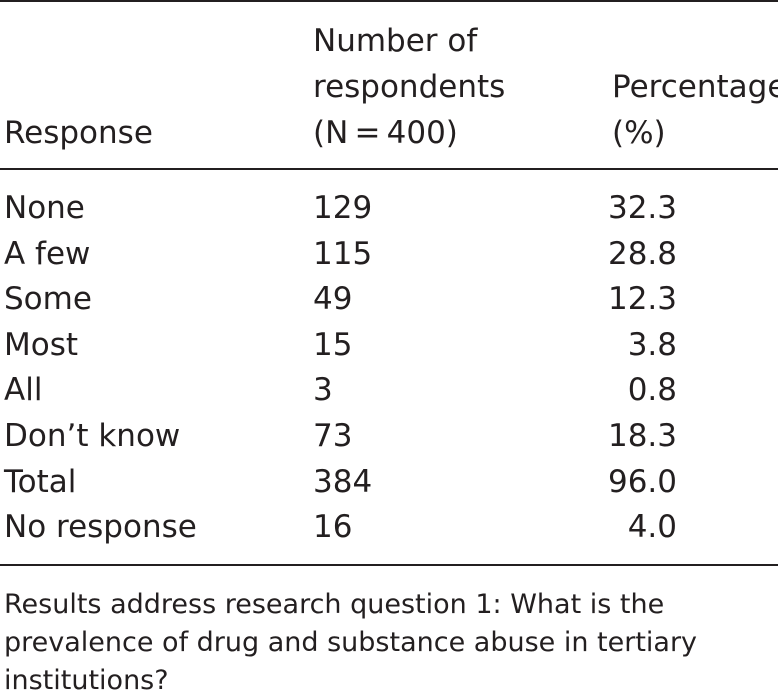 The width and height of the screenshot is (778, 700). What do you see at coordinates (323, 390) in the screenshot?
I see `number-cell: 3` at bounding box center [323, 390].